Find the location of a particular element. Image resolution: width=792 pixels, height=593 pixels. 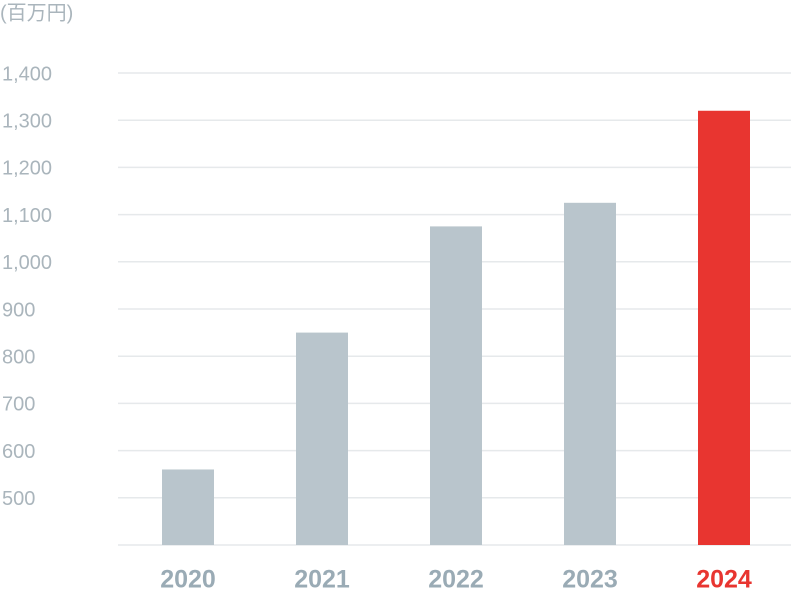

y-axis-unit: (百万円) is located at coordinates (36, 13).